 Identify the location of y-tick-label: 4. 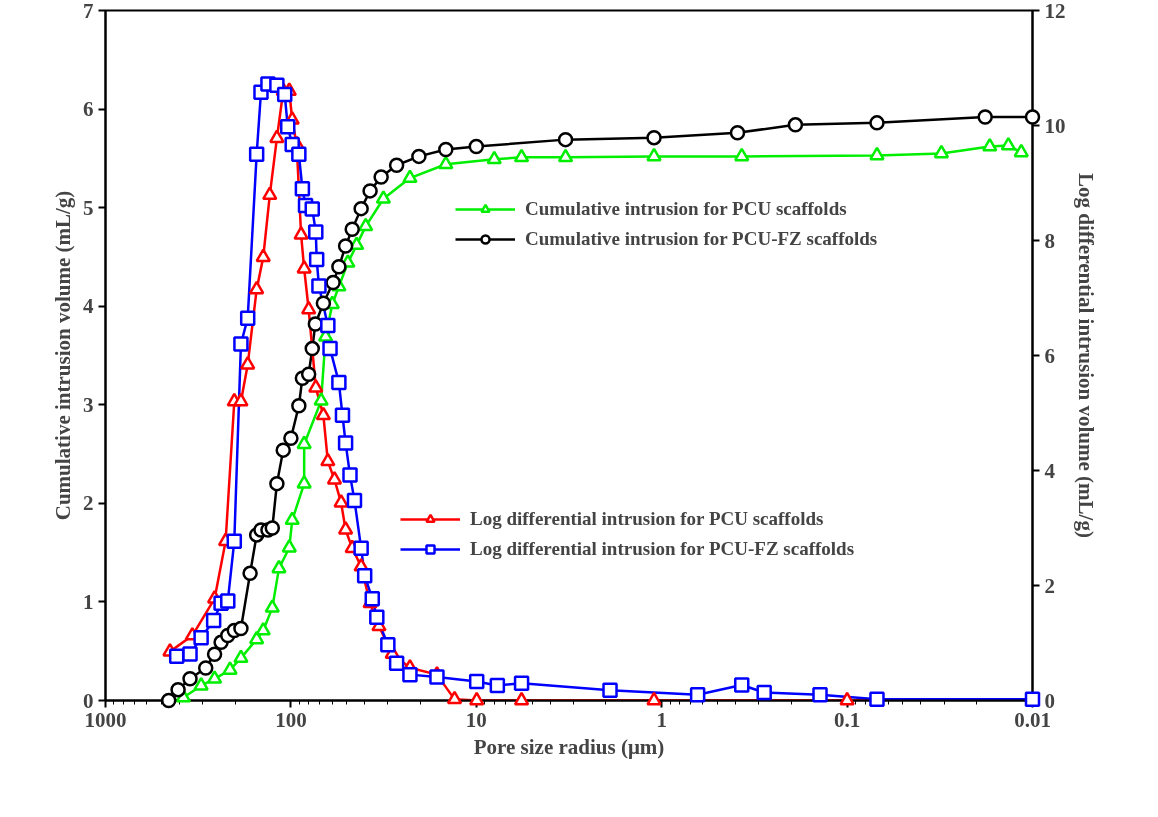
(88, 306).